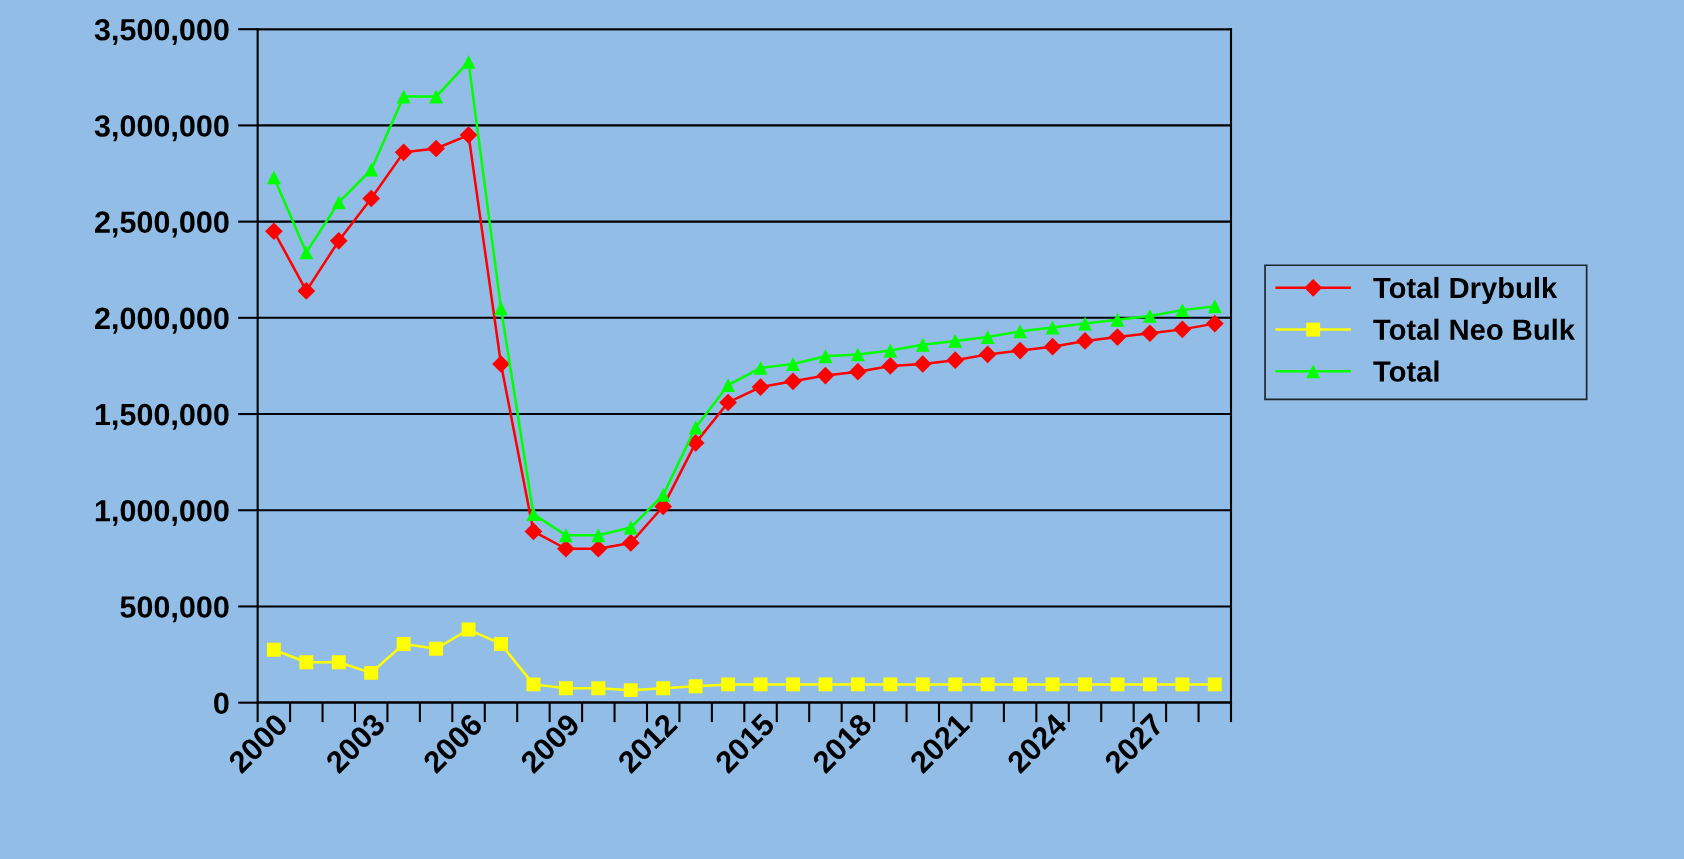  Describe the element at coordinates (1465, 290) in the screenshot. I see `legend-label: Total Drybulk` at that location.